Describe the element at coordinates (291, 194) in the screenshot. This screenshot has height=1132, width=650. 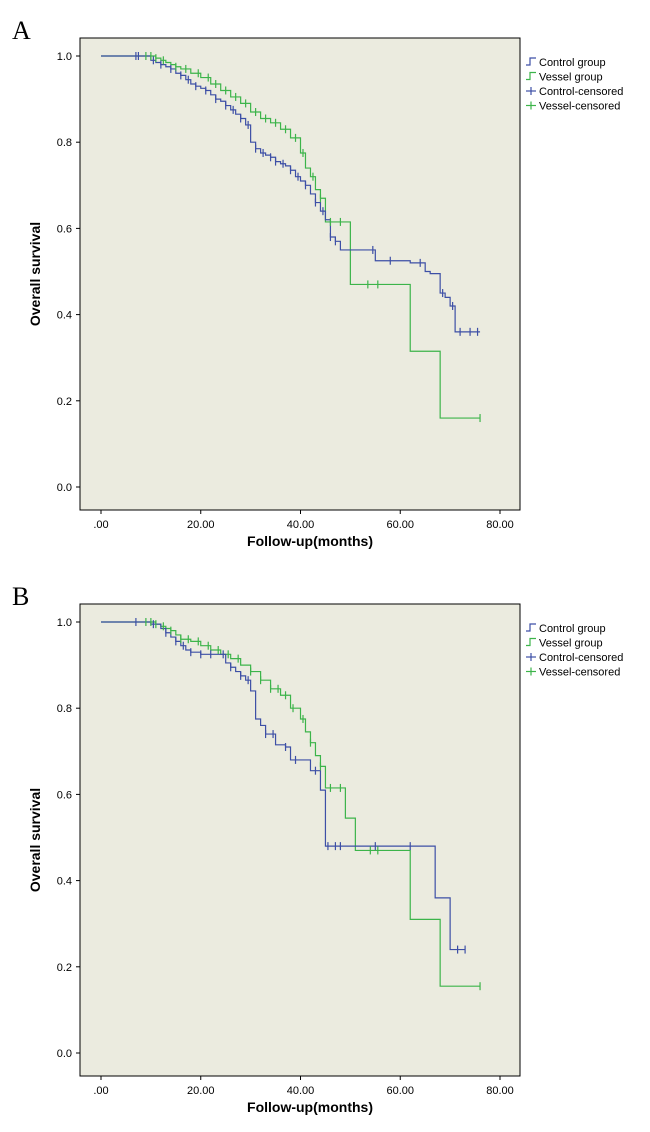
I see `control-group-curve` at that location.